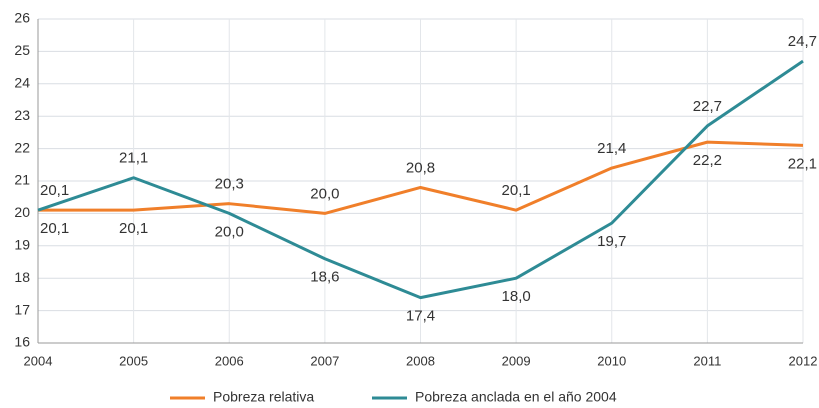  I want to click on y-tick-label: 16, so click(22, 342).